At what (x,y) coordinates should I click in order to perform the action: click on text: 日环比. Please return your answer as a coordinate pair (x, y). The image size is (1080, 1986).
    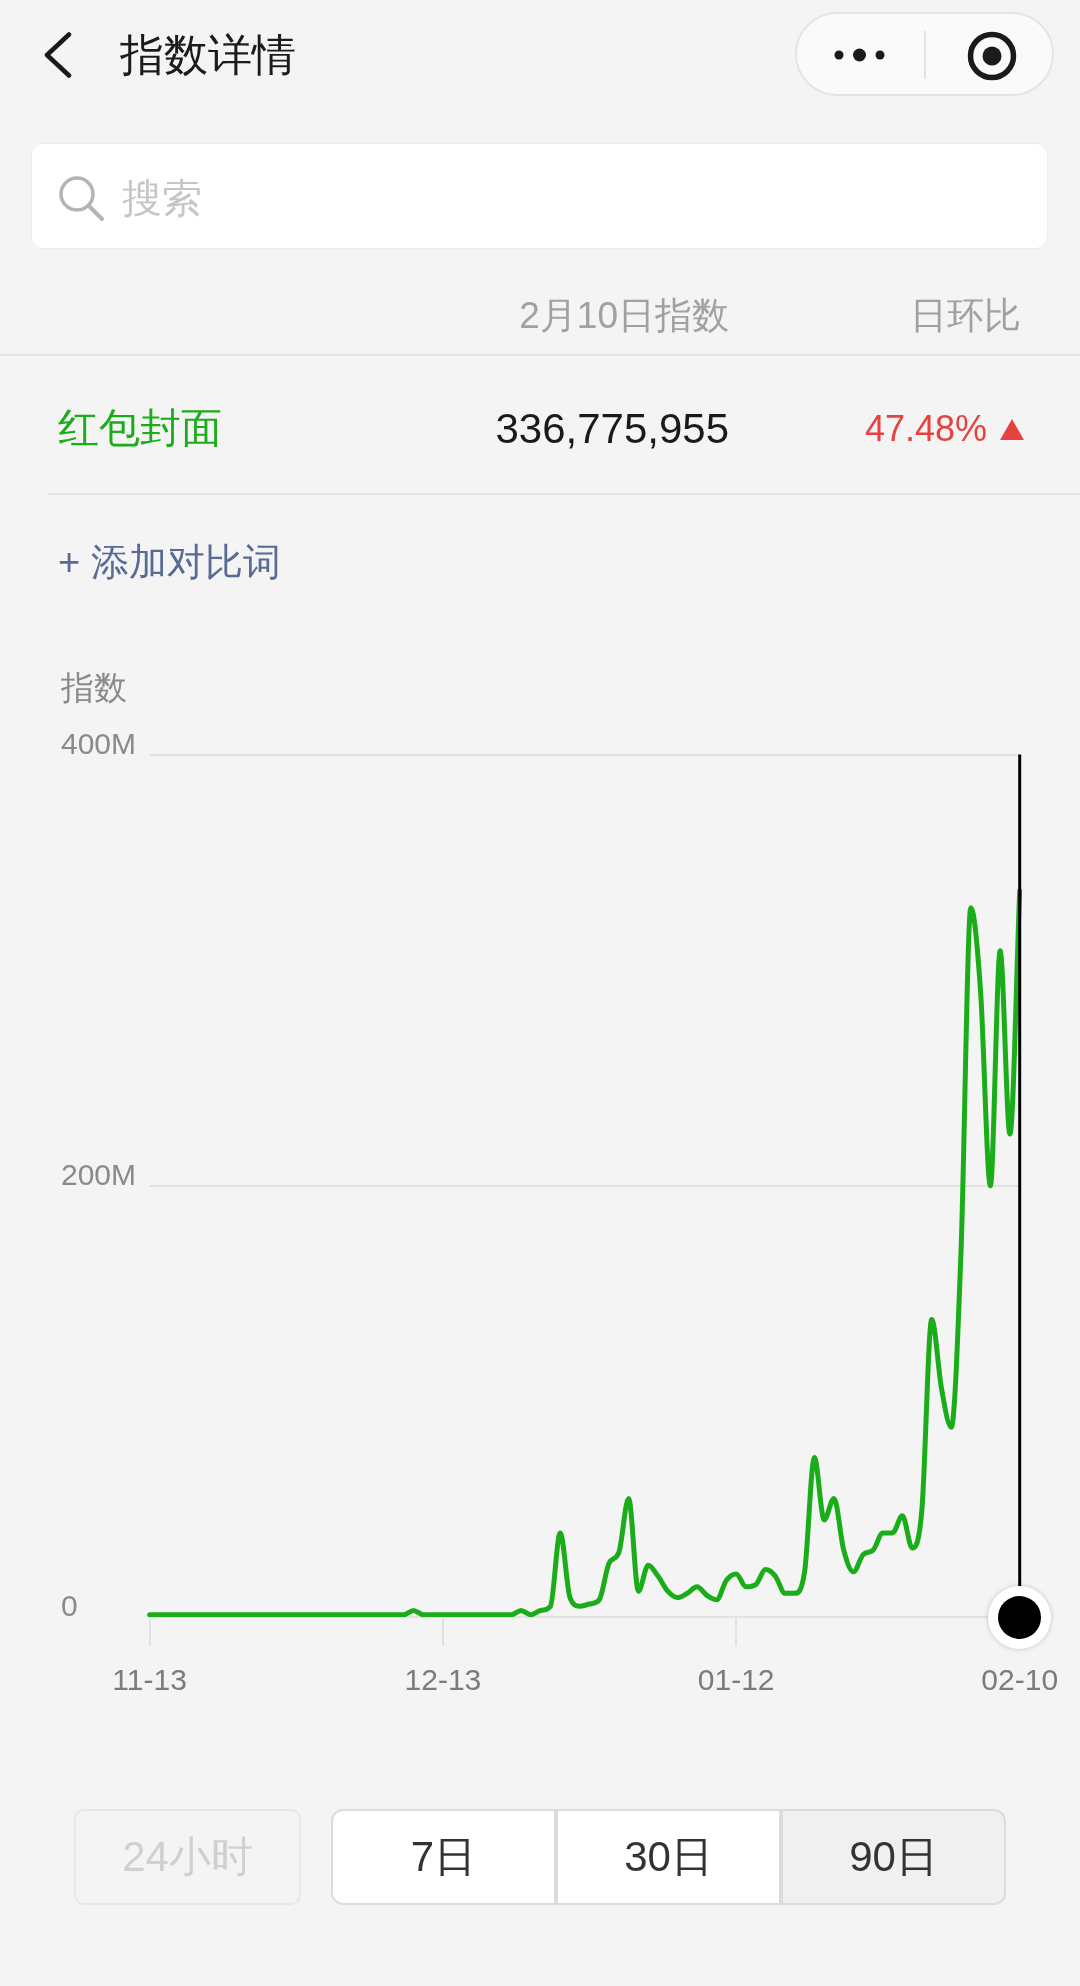
    Looking at the image, I should click on (965, 315).